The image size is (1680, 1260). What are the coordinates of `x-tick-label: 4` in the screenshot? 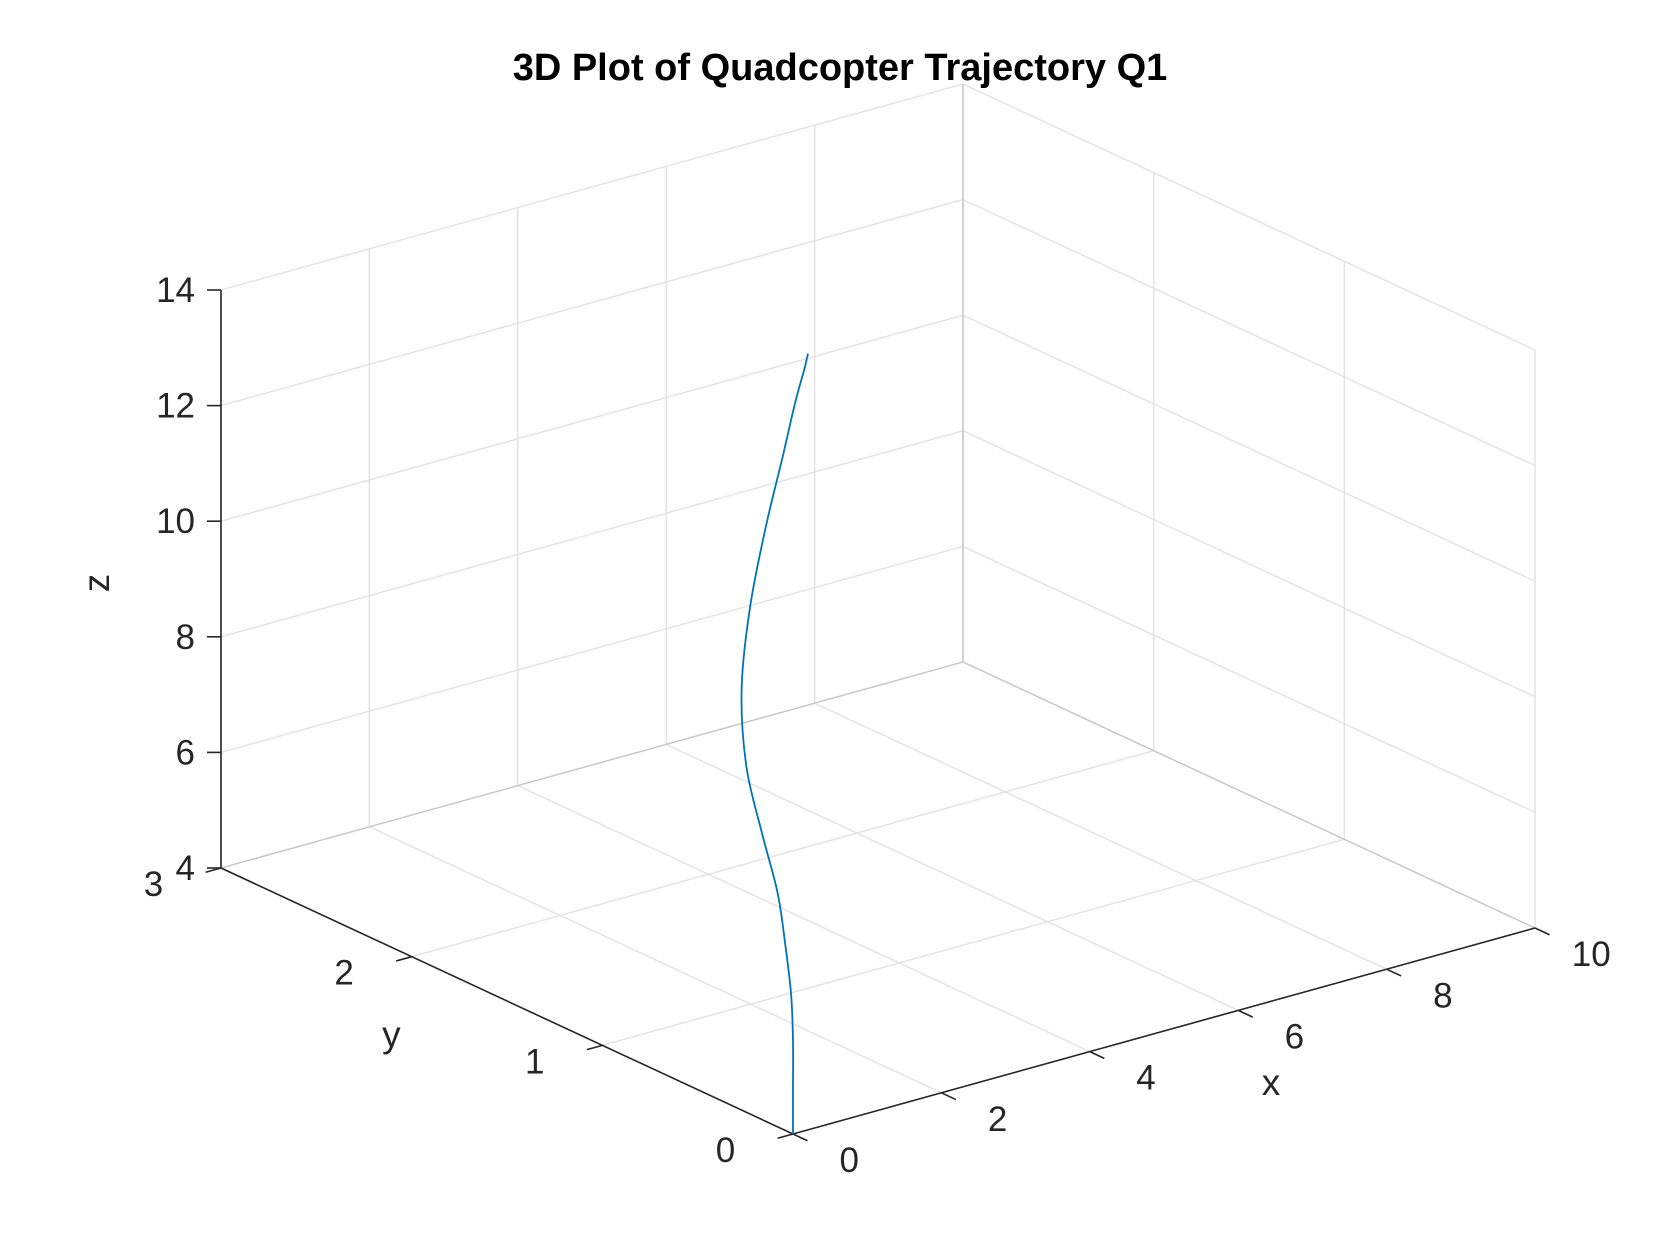 It's located at (1145, 1078).